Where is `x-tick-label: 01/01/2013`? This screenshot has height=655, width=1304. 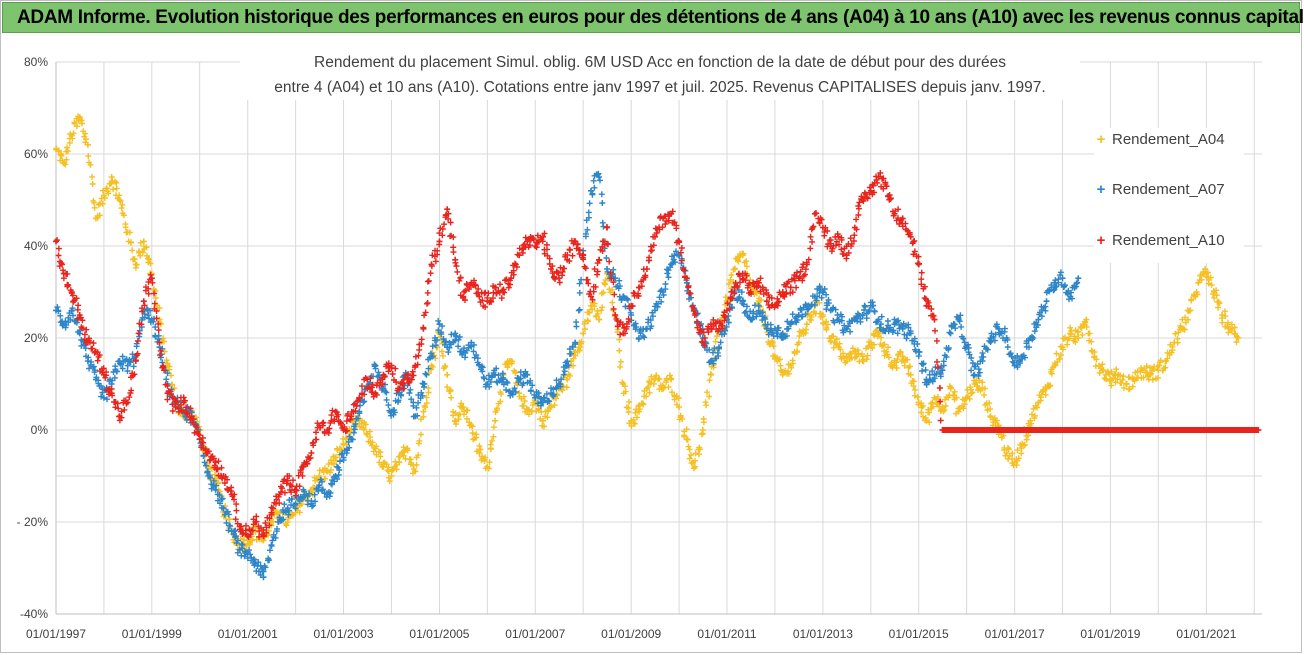
x-tick-label: 01/01/2013 is located at coordinates (823, 634).